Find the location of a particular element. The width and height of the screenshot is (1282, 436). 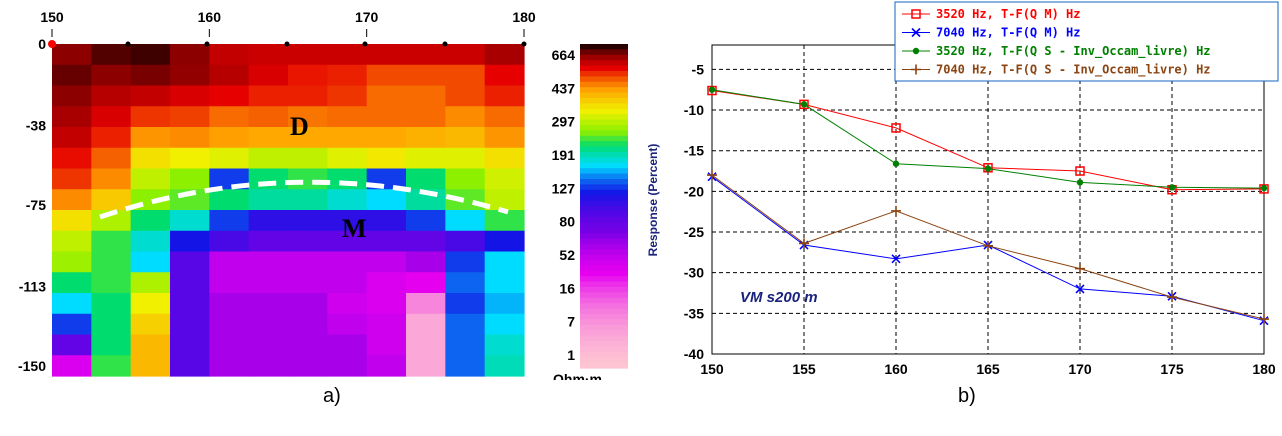

y-tick-label: -10 is located at coordinates (694, 110).